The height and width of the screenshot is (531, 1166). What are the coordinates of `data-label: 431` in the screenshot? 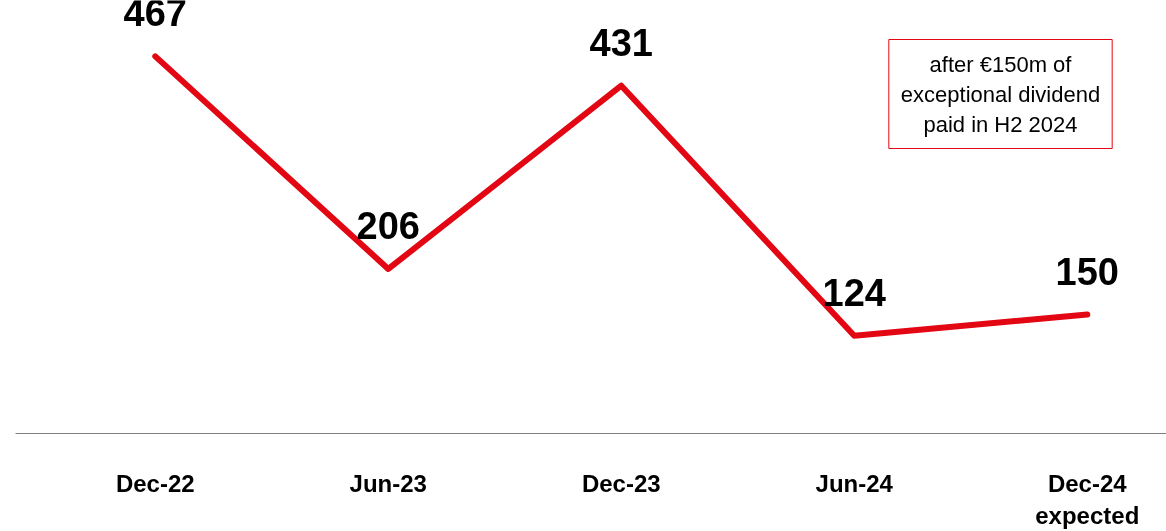 It's located at (621, 42).